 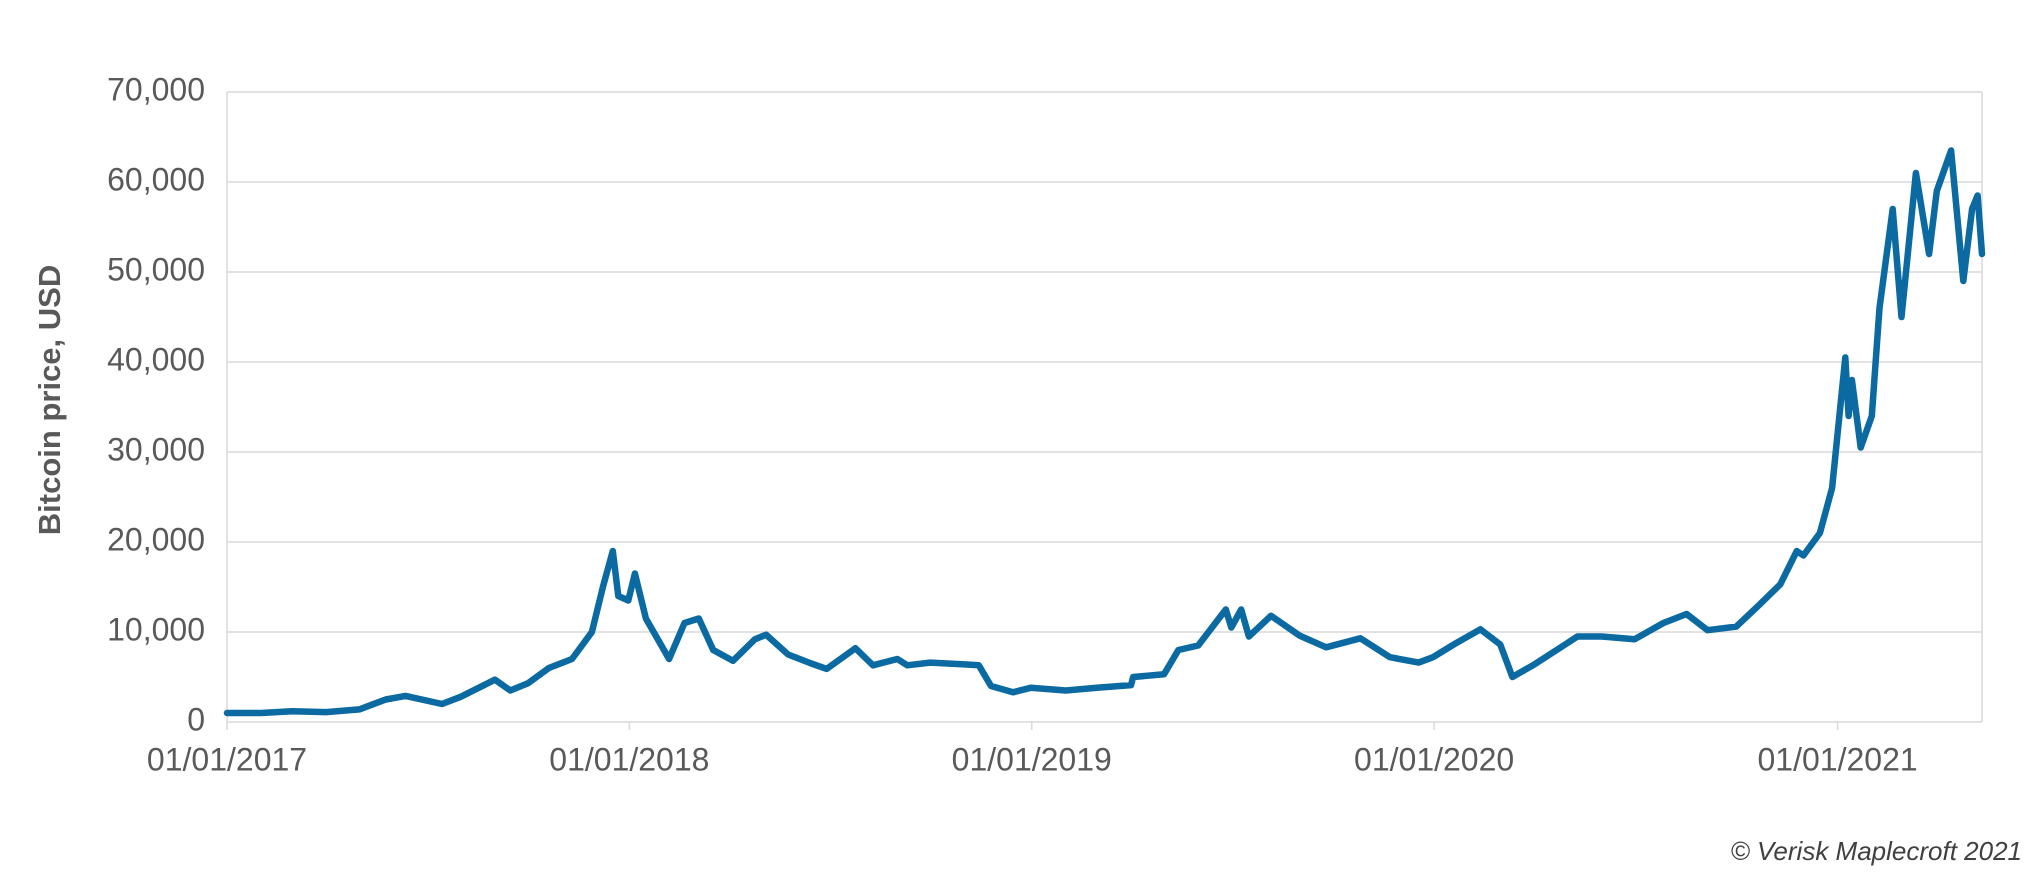 I want to click on y-tick-label: 50,000, so click(x=156, y=269).